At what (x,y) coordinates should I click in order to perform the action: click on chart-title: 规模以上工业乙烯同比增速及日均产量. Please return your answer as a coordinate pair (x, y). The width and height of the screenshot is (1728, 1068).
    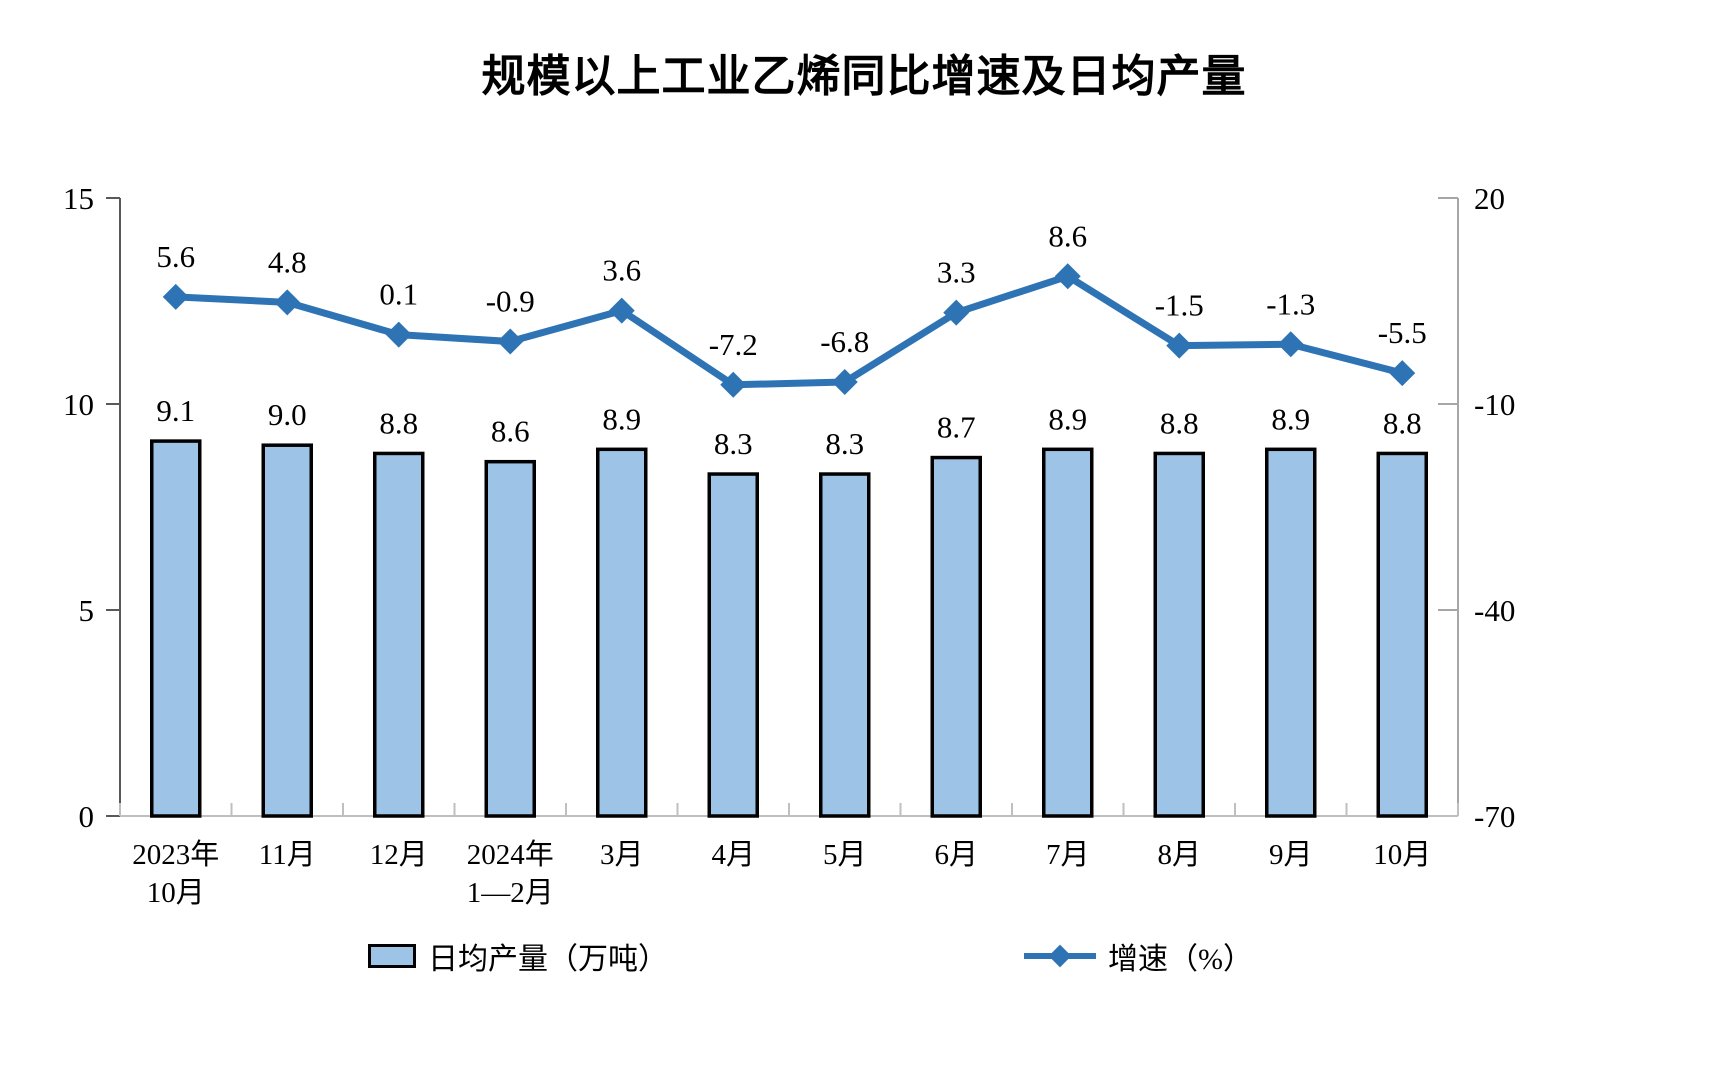
    Looking at the image, I should click on (864, 76).